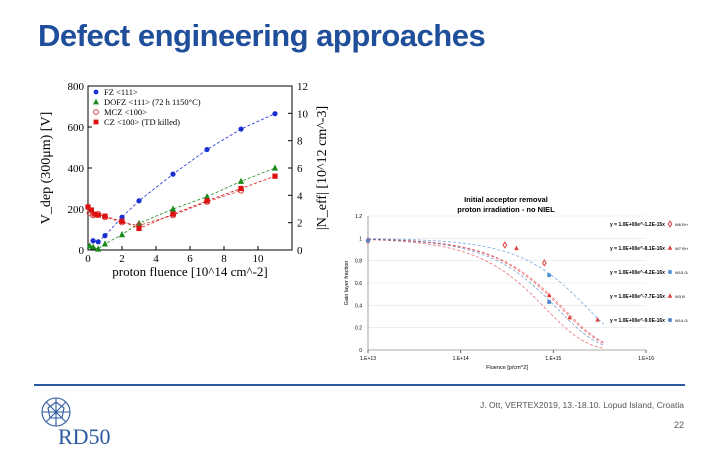 This screenshot has width=720, height=450. What do you see at coordinates (360, 239) in the screenshot?
I see `y-tick-label: 1` at bounding box center [360, 239].